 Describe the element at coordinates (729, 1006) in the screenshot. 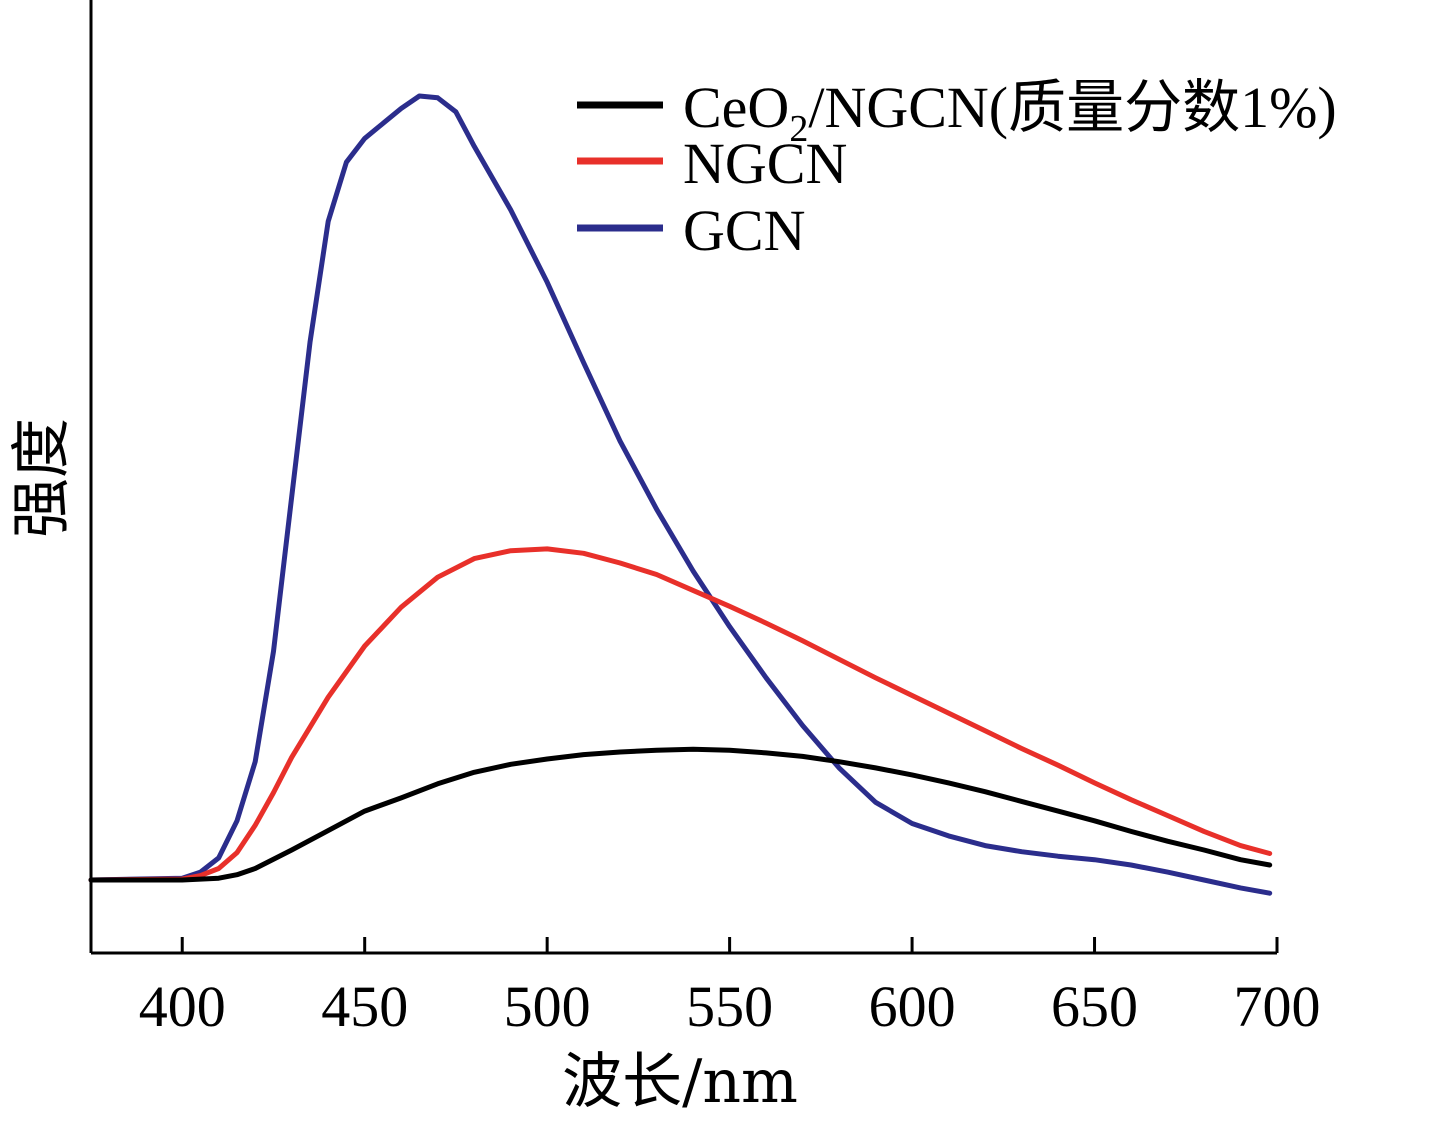

I see `x-tick-label-550: 550` at that location.